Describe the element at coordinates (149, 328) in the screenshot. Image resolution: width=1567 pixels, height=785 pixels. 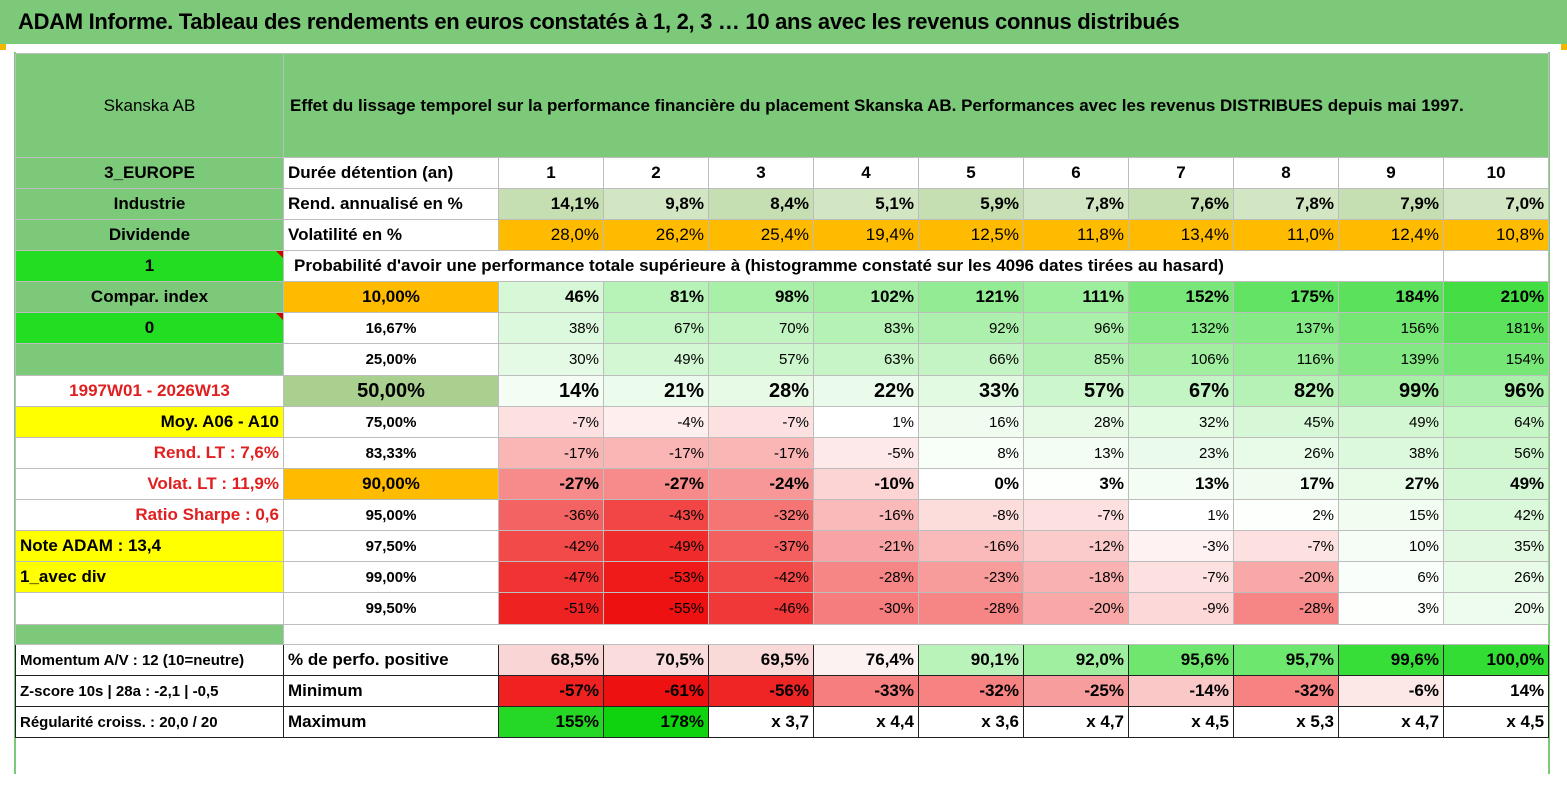
I see `left-info-cell: 0` at that location.